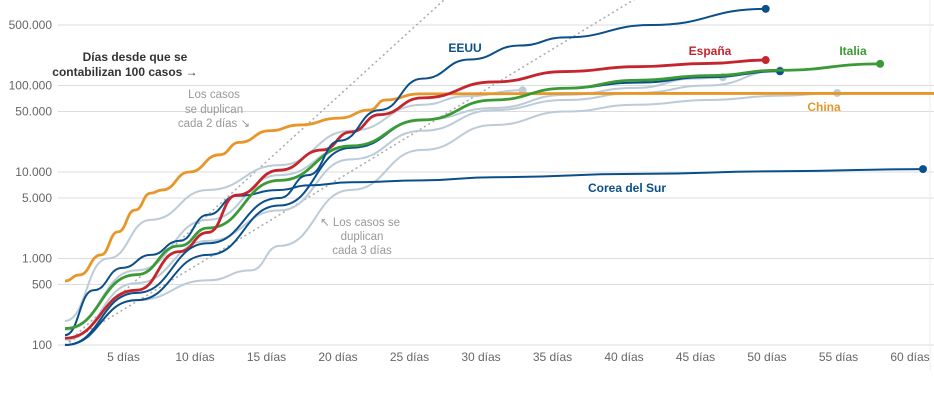 The image size is (934, 400). What do you see at coordinates (409, 357) in the screenshot?
I see `x-tick-label: 25 días` at bounding box center [409, 357].